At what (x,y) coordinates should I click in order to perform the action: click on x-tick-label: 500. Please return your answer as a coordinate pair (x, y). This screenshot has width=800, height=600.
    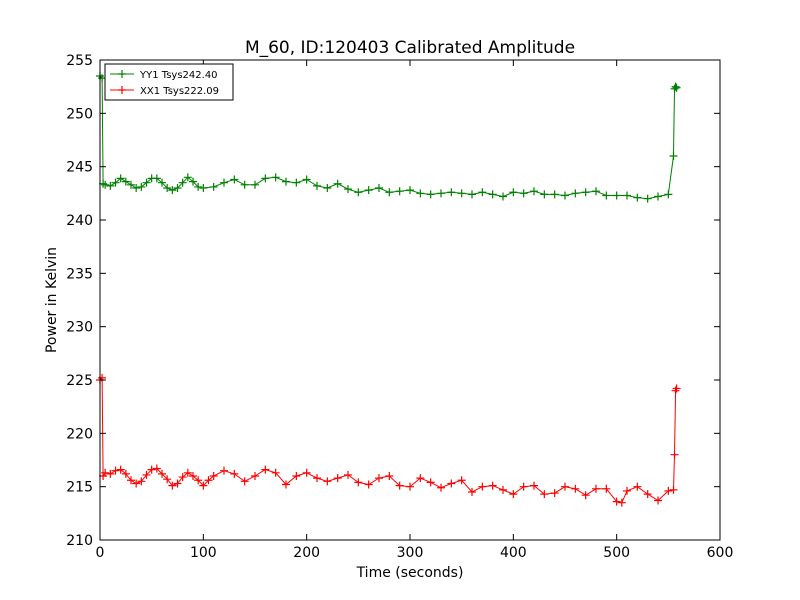
    Looking at the image, I should click on (616, 553).